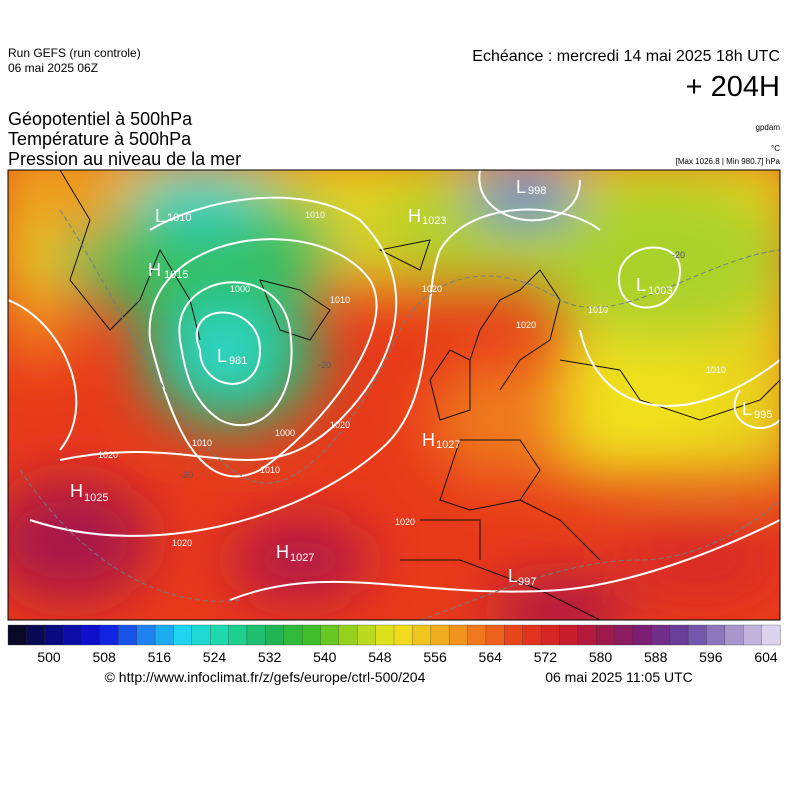 The height and width of the screenshot is (789, 788). What do you see at coordinates (434, 221) in the screenshot?
I see `system-value: 1023` at bounding box center [434, 221].